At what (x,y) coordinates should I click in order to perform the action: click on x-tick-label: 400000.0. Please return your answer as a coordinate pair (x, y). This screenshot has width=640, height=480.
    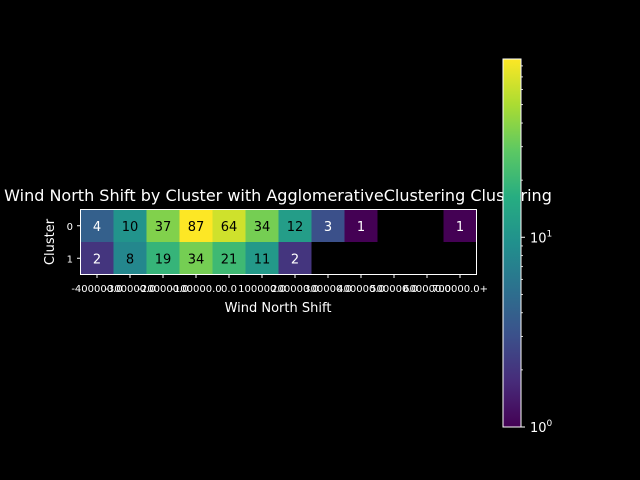
    Looking at the image, I should click on (361, 289).